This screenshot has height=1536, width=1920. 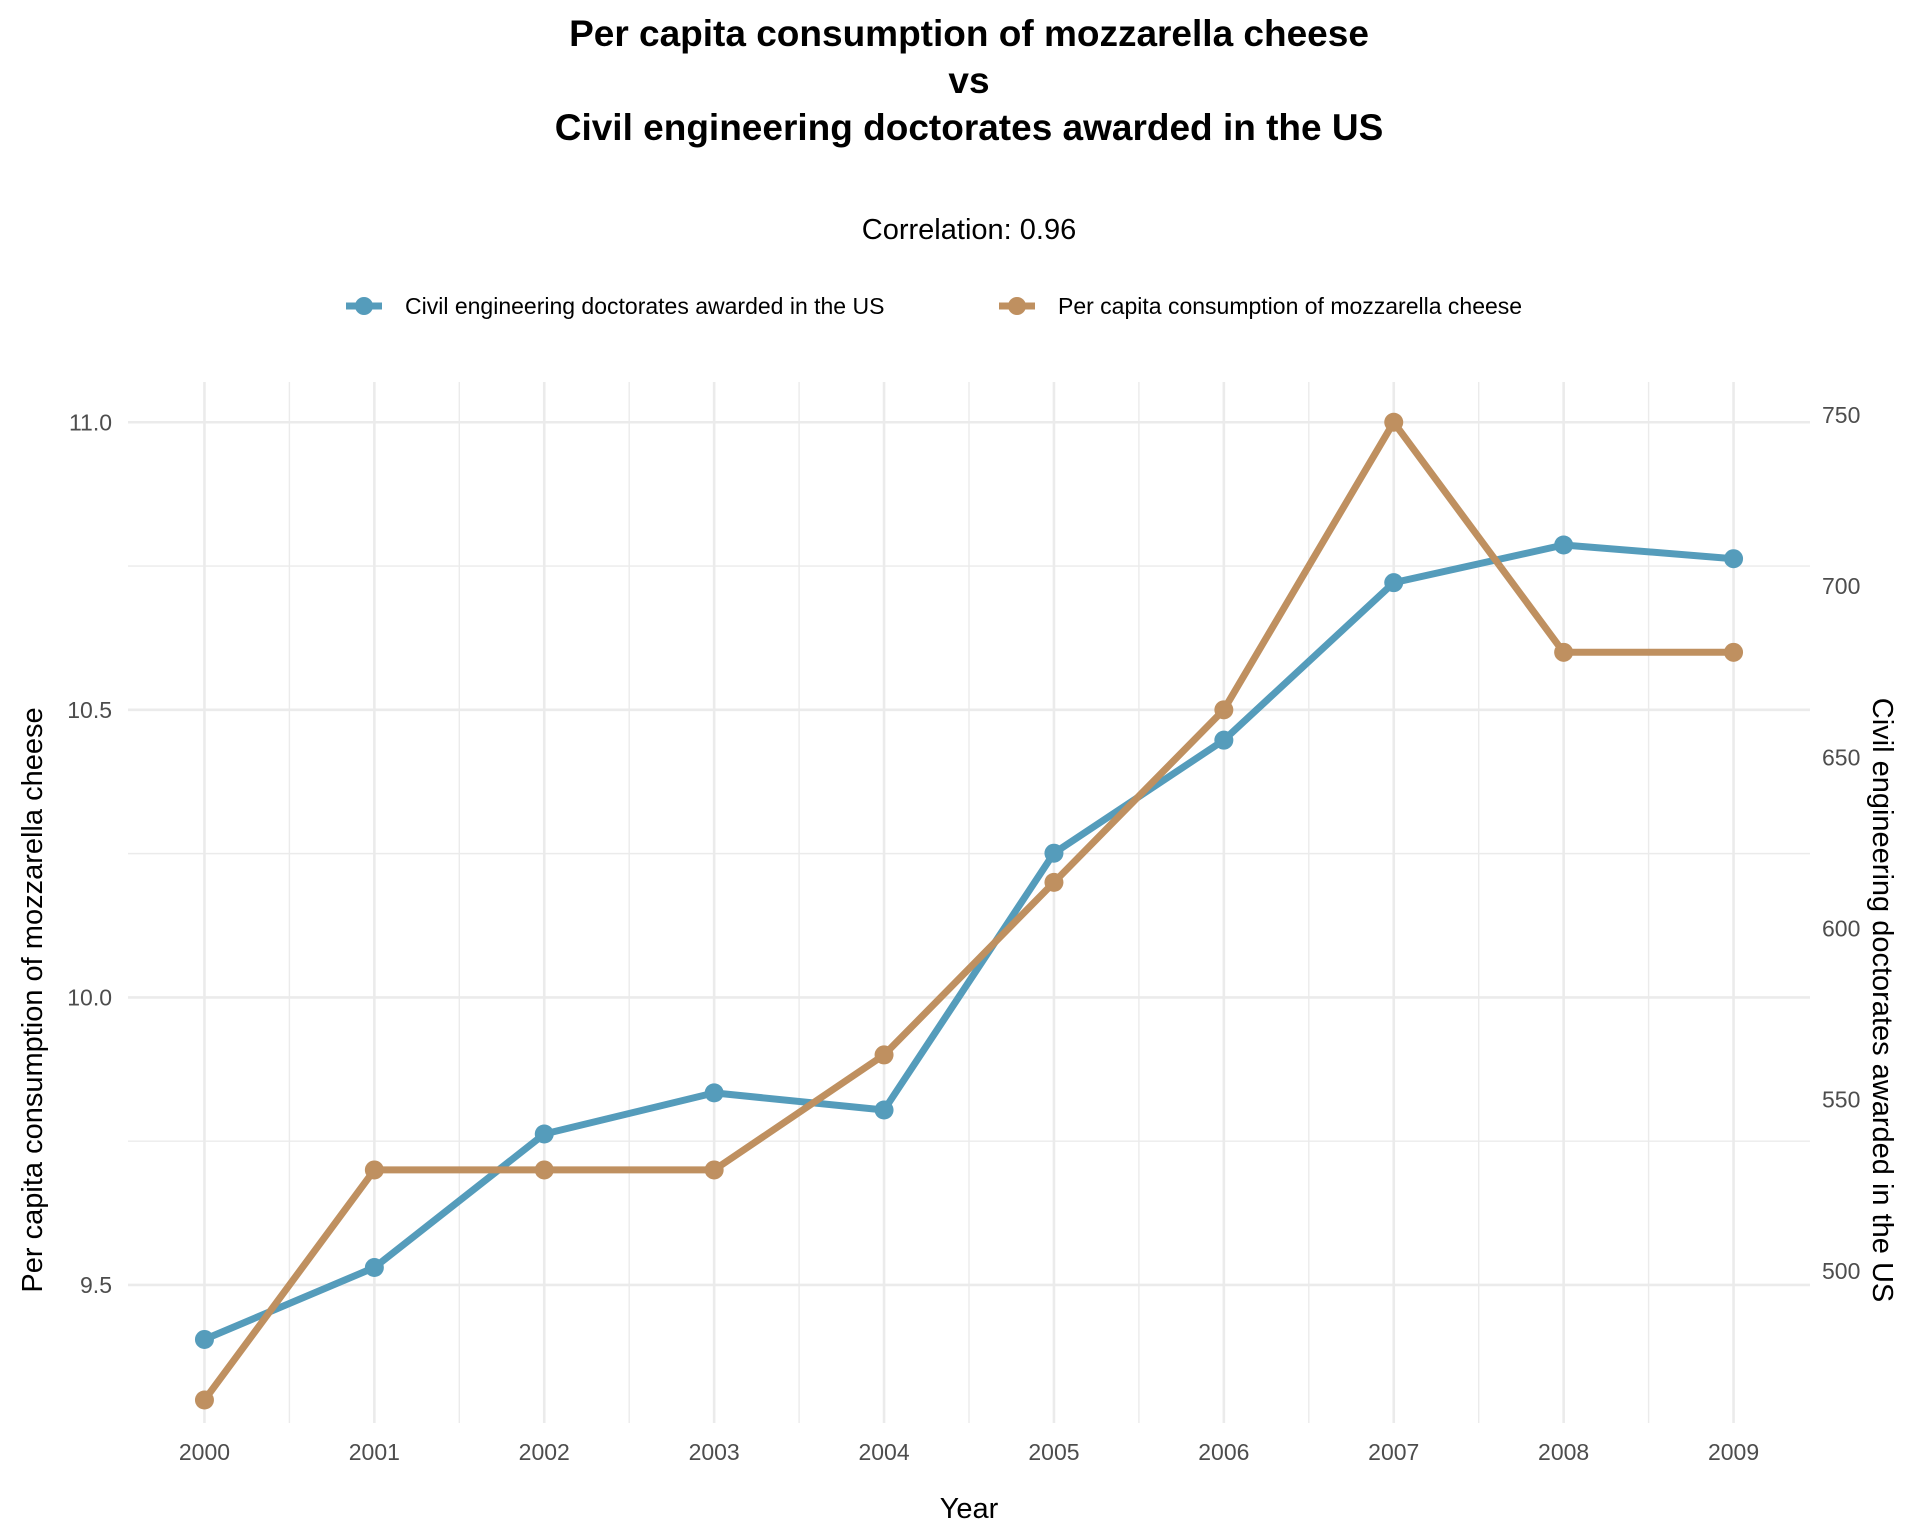 What do you see at coordinates (1053, 1452) in the screenshot?
I see `x-tick-label: 2005` at bounding box center [1053, 1452].